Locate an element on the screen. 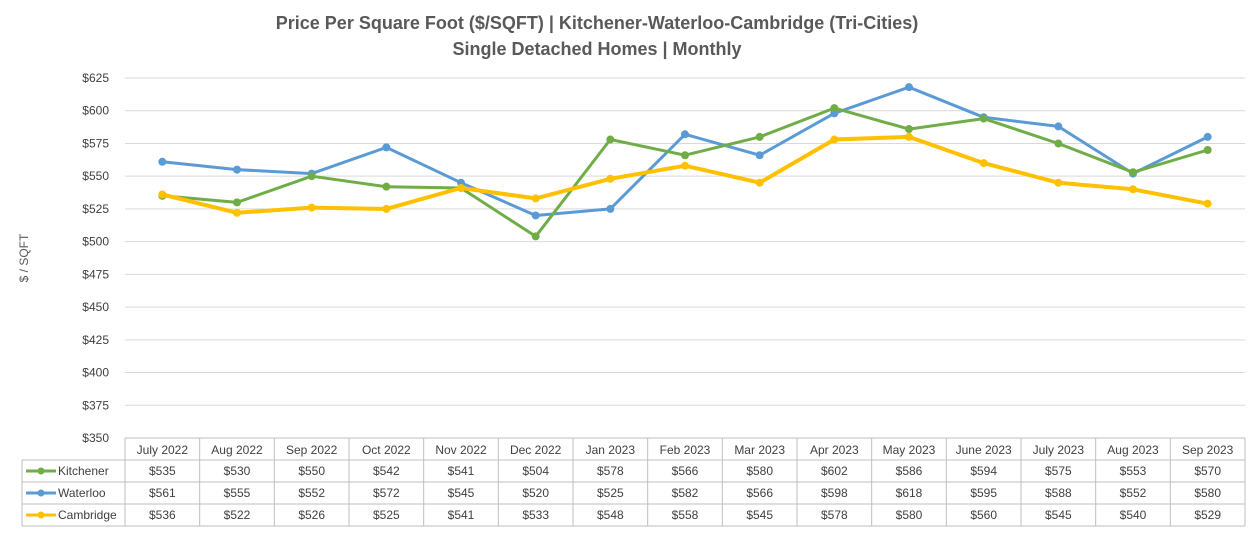  series-line-cambridge is located at coordinates (685, 174).